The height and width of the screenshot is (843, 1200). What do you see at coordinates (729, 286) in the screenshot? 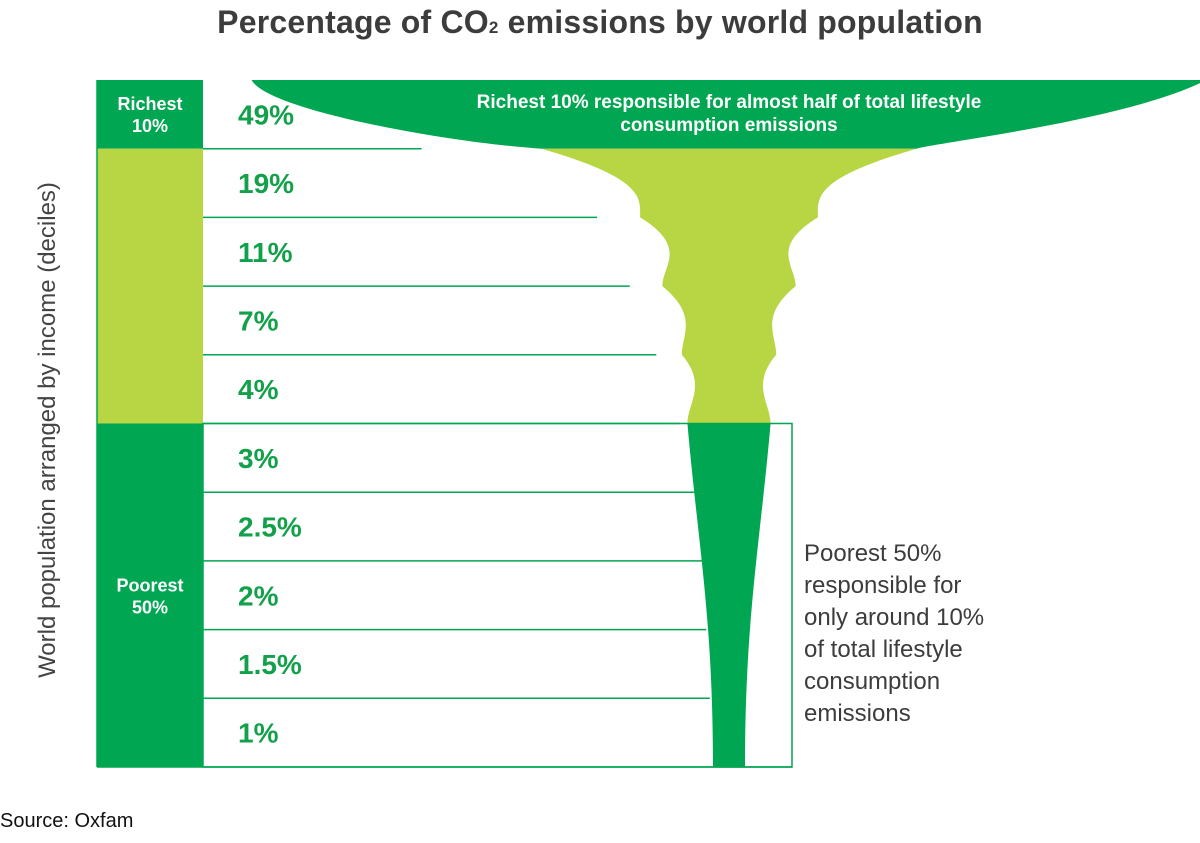
I see `funnel-middle-section` at bounding box center [729, 286].